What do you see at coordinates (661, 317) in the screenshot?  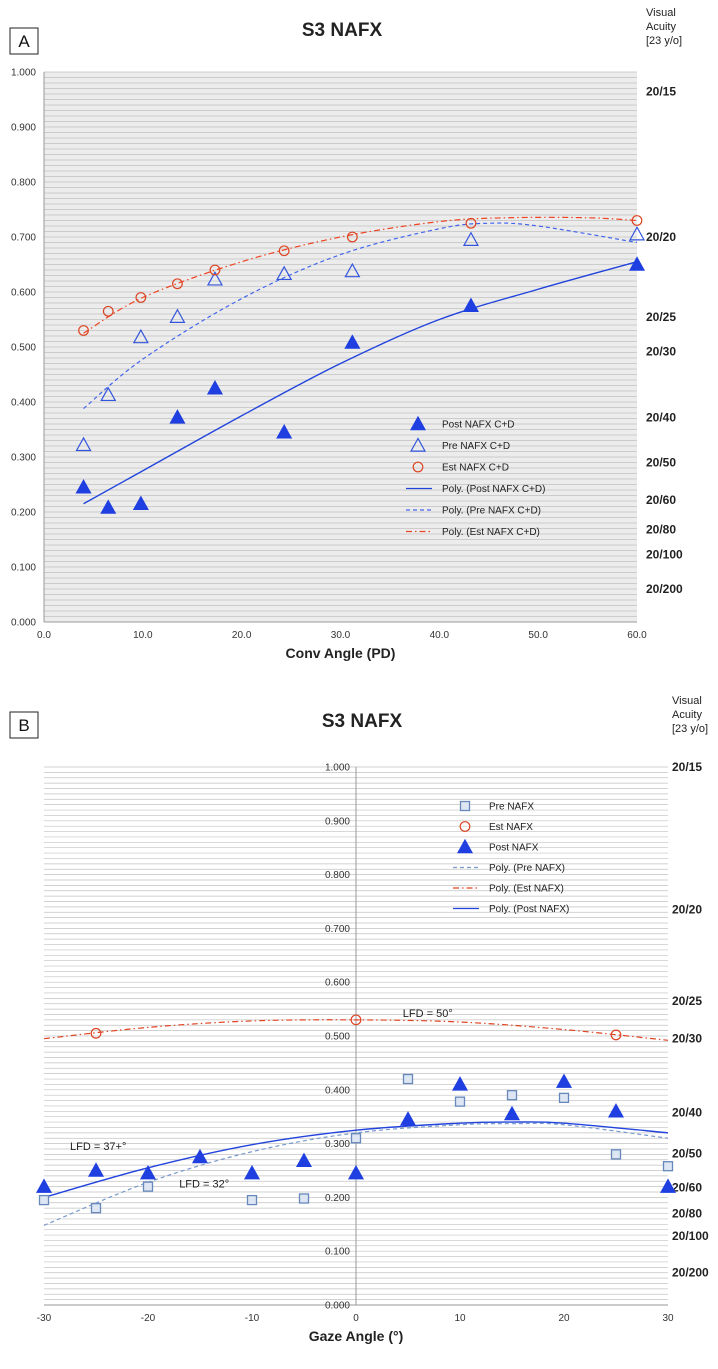 I see `chart-a-visual-acuity-label: 20/25` at bounding box center [661, 317].